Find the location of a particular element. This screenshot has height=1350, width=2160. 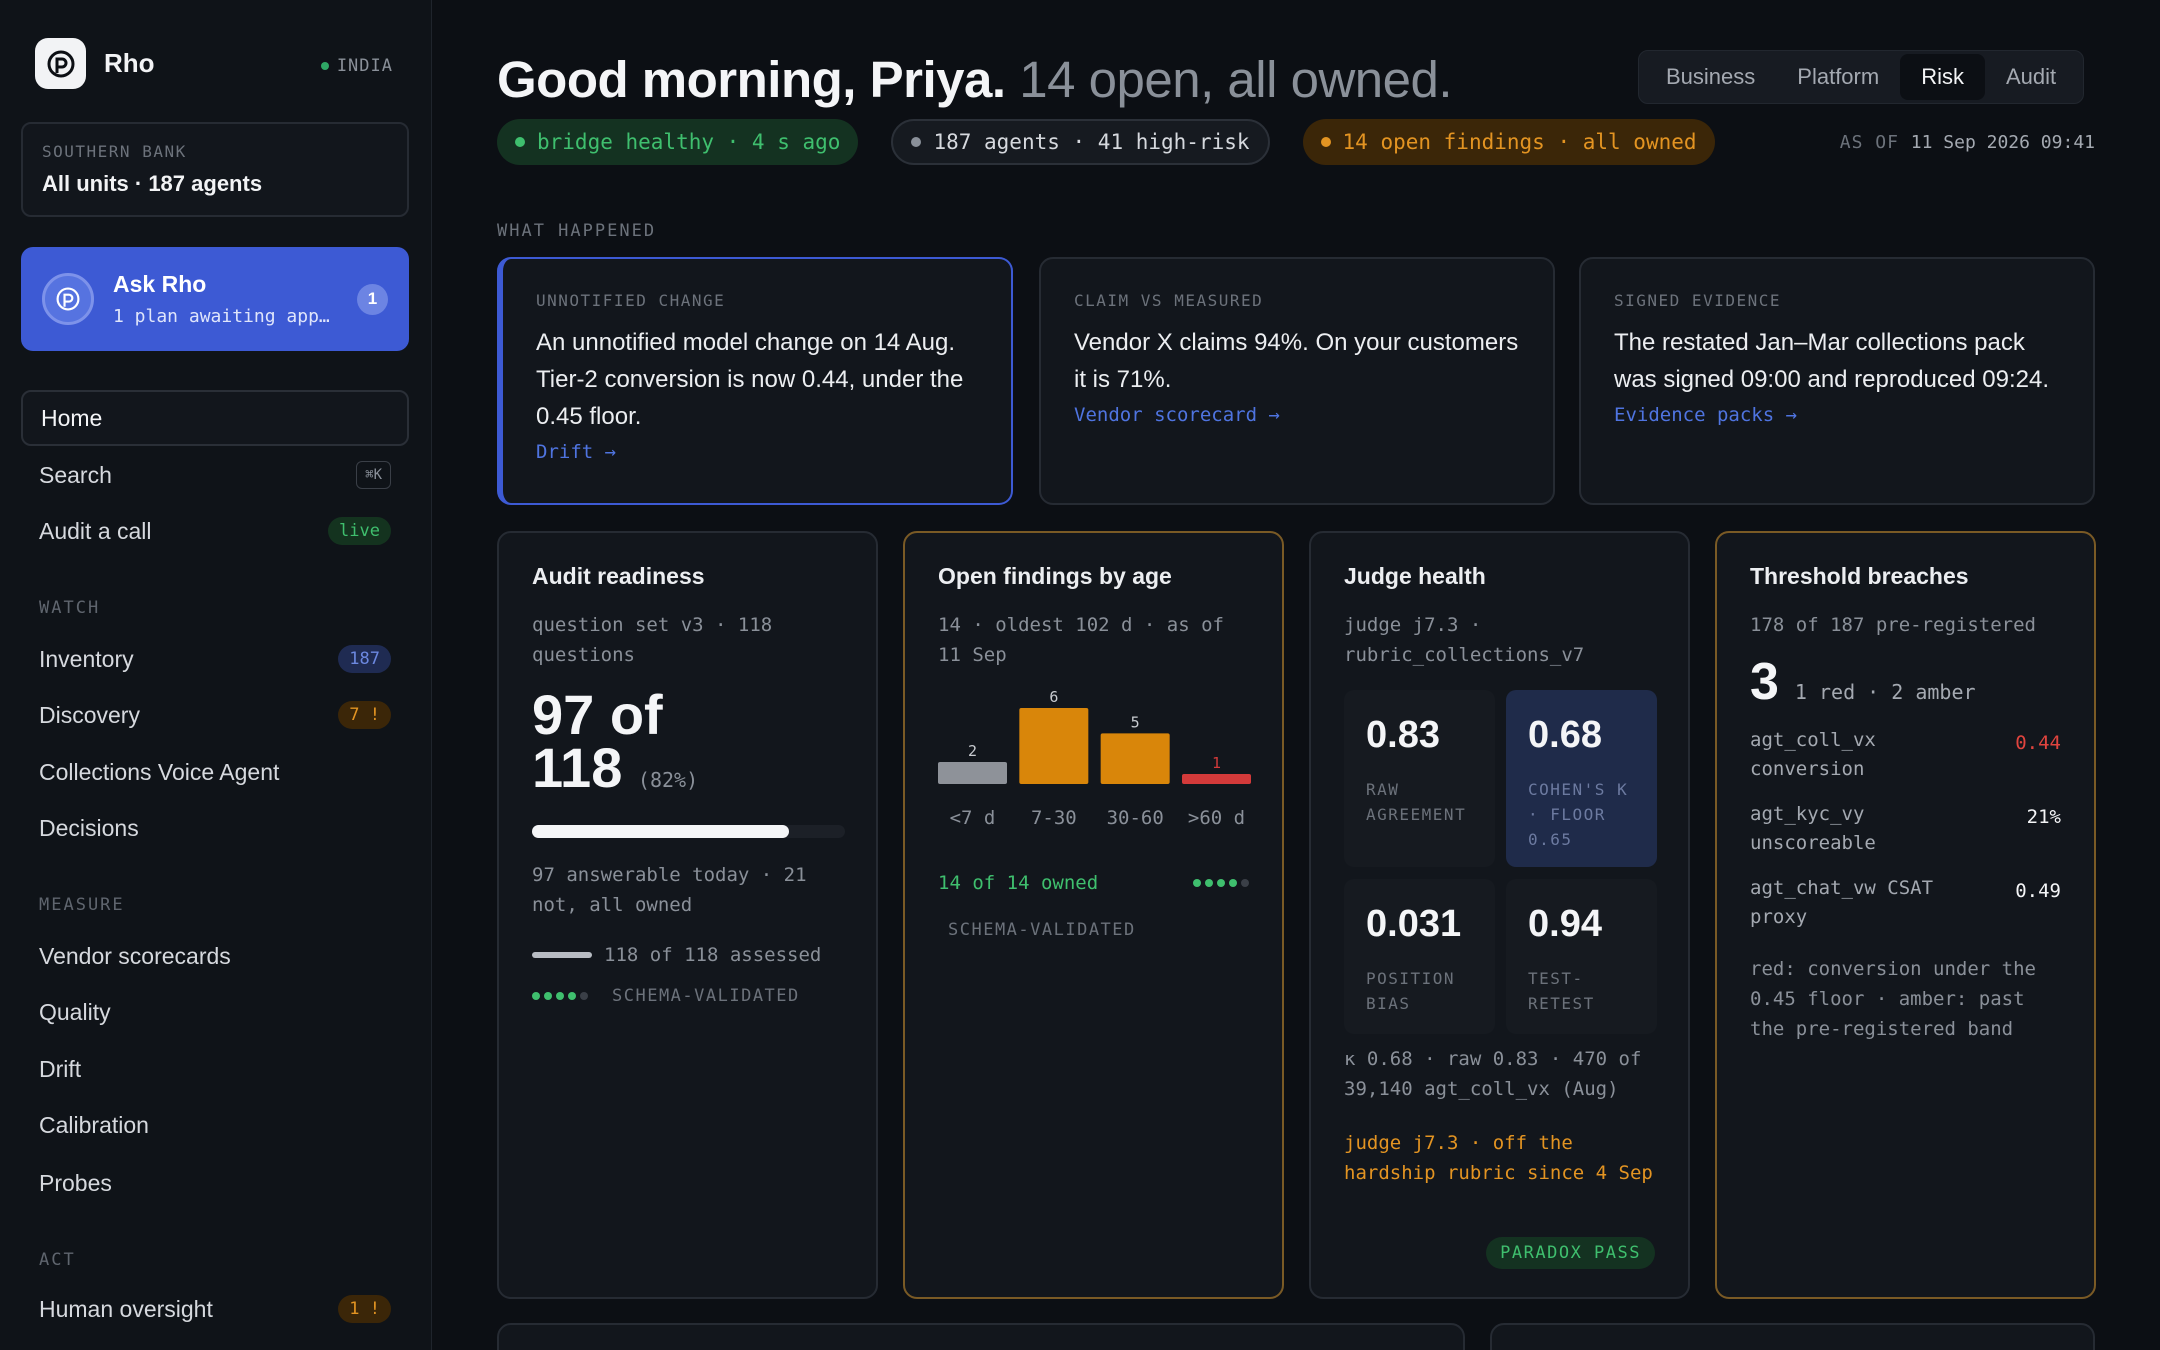

category-label: >60 d is located at coordinates (1216, 818).